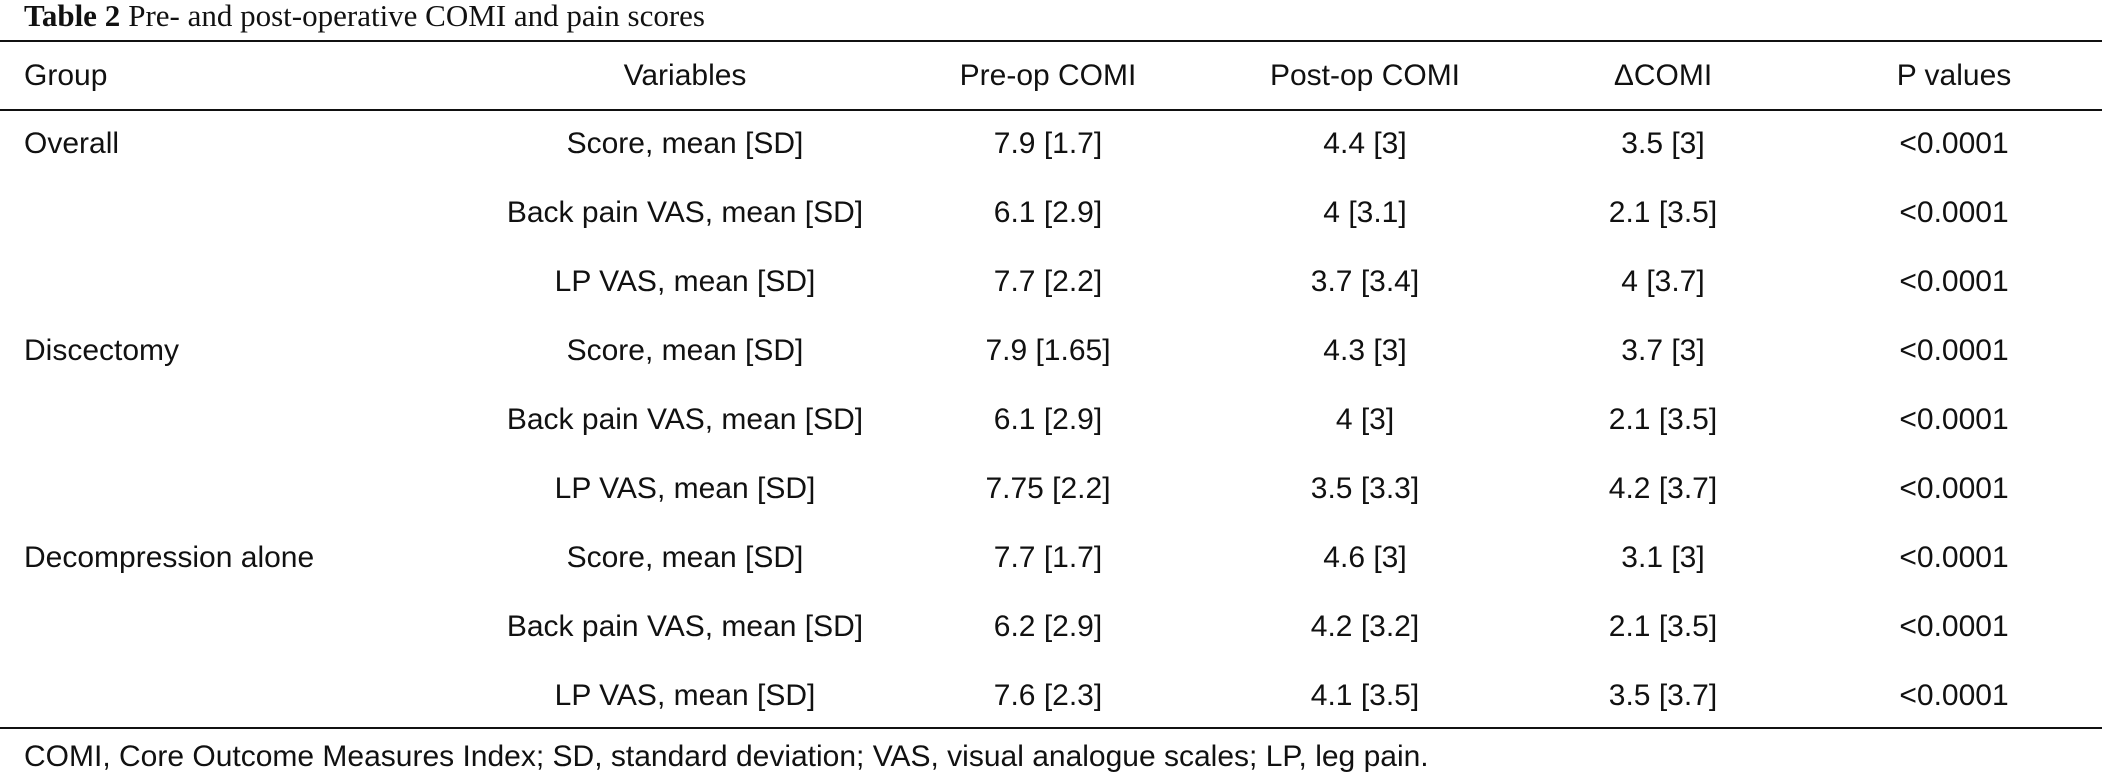 Image resolution: width=2102 pixels, height=778 pixels. I want to click on table-label: Table 2, so click(72, 16).